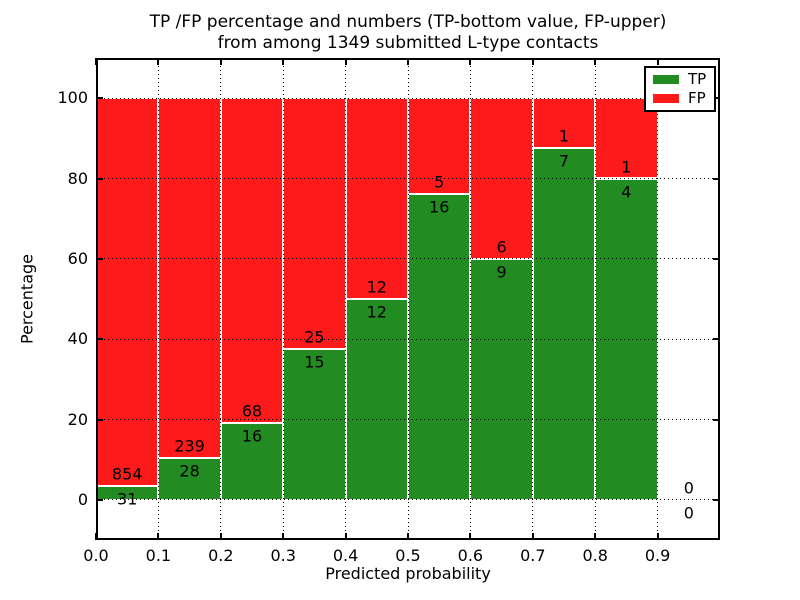 This screenshot has width=800, height=600. I want to click on fp-count-label: 12, so click(376, 287).